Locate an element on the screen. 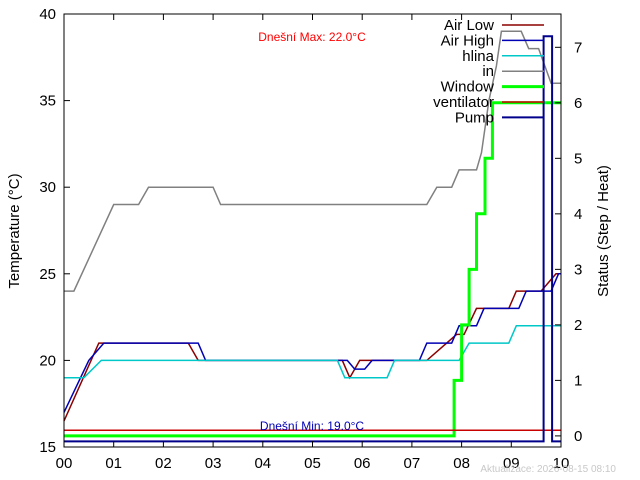 The image size is (640, 480). x-tick-label: 07 is located at coordinates (412, 463).